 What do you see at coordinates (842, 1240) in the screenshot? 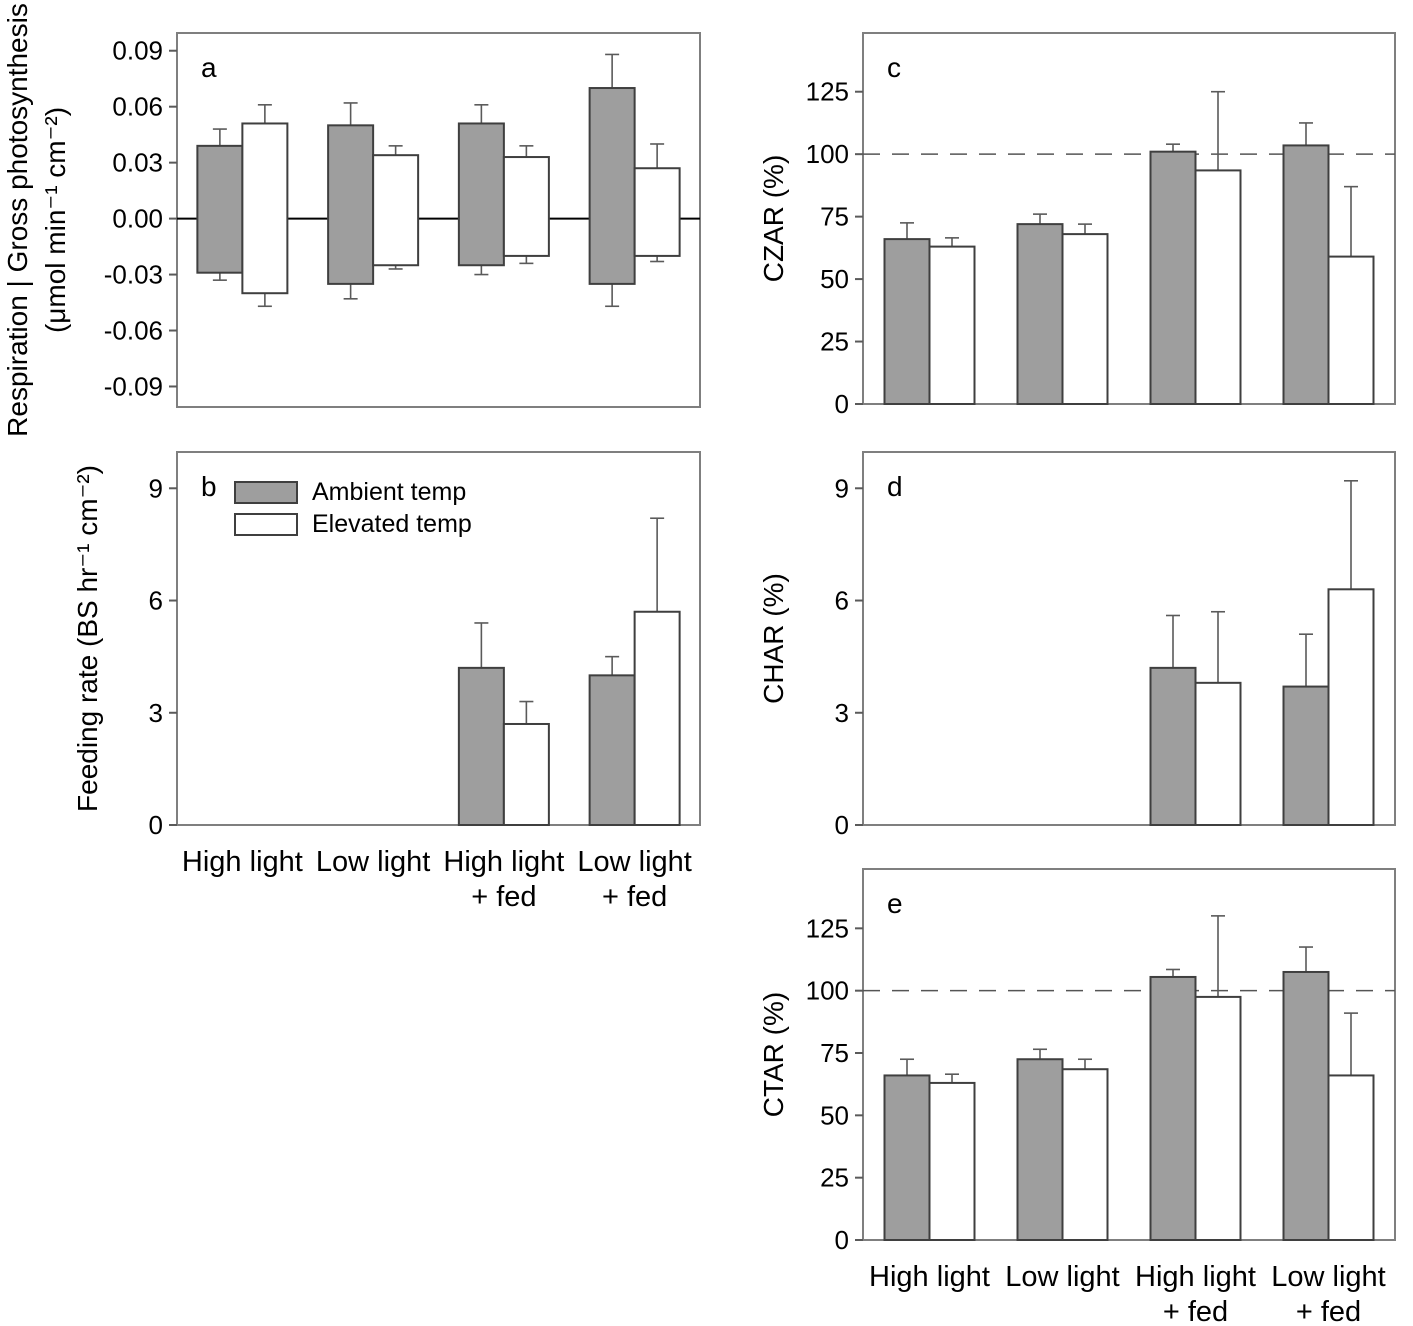
I see `panel-e-ytick-label: 0` at bounding box center [842, 1240].